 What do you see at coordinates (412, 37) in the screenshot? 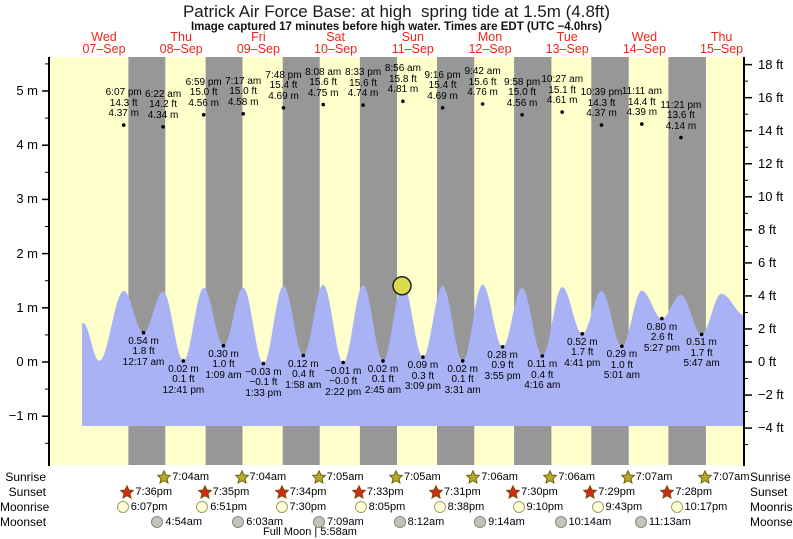
I see `day-name: Sun` at bounding box center [412, 37].